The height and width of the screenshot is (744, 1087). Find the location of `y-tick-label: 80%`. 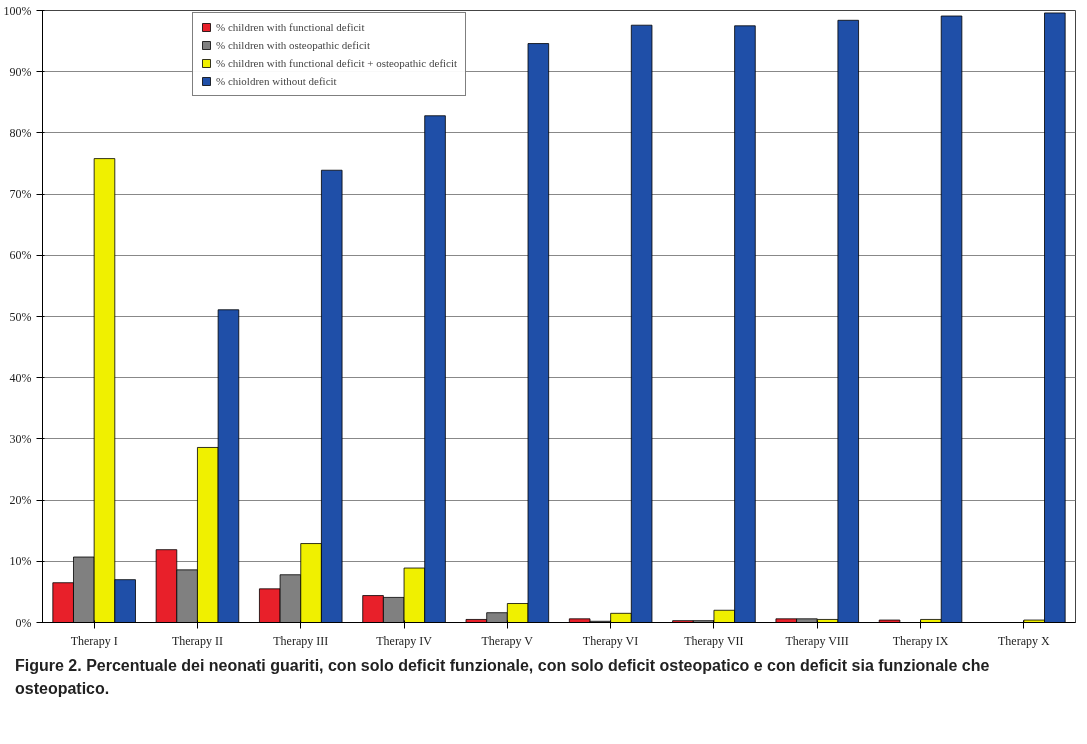

y-tick-label: 80% is located at coordinates (20, 132).